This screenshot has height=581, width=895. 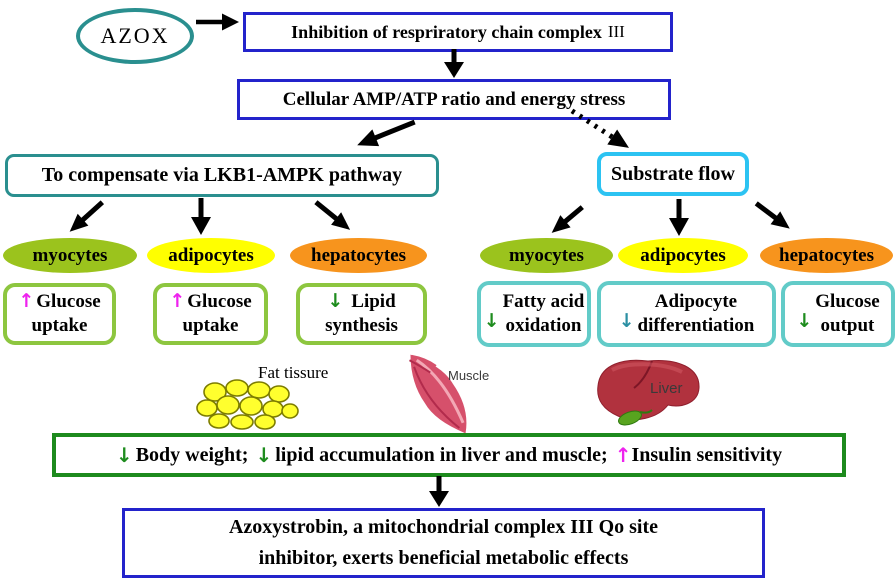 I want to click on hepatocytes-oval-left: hepatocytes, so click(x=358, y=255).